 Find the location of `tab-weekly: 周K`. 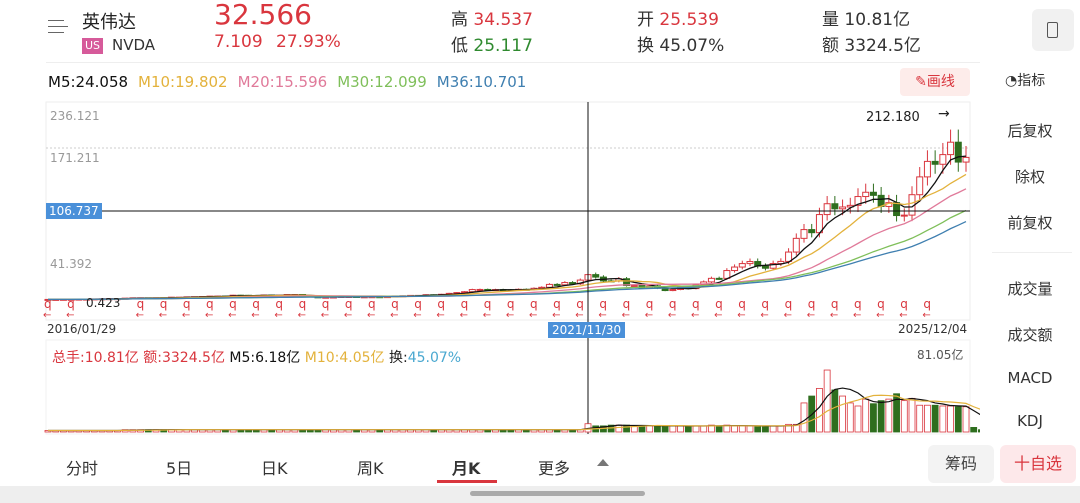

tab-weekly: 周K is located at coordinates (370, 468).